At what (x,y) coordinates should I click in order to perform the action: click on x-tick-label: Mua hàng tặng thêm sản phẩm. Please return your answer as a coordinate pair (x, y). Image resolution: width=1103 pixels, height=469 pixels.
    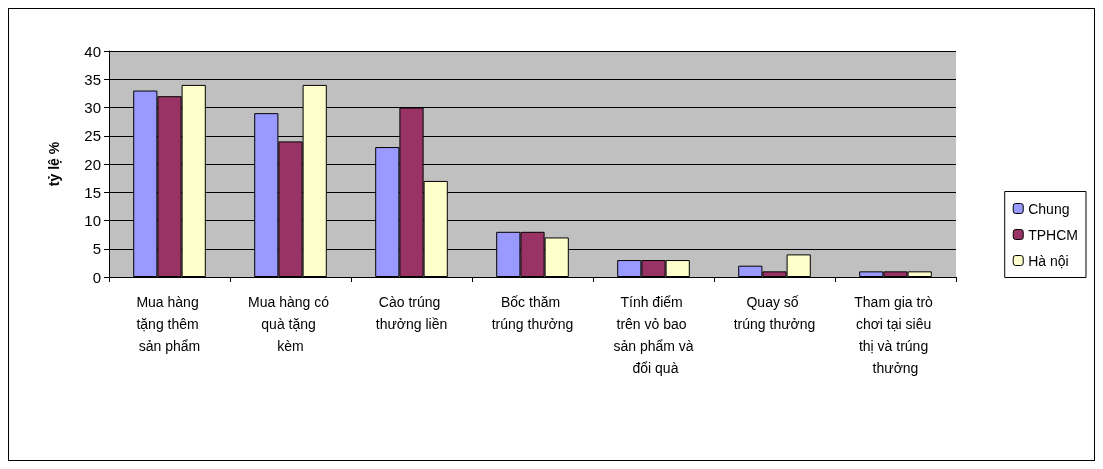
    Looking at the image, I should click on (169, 324).